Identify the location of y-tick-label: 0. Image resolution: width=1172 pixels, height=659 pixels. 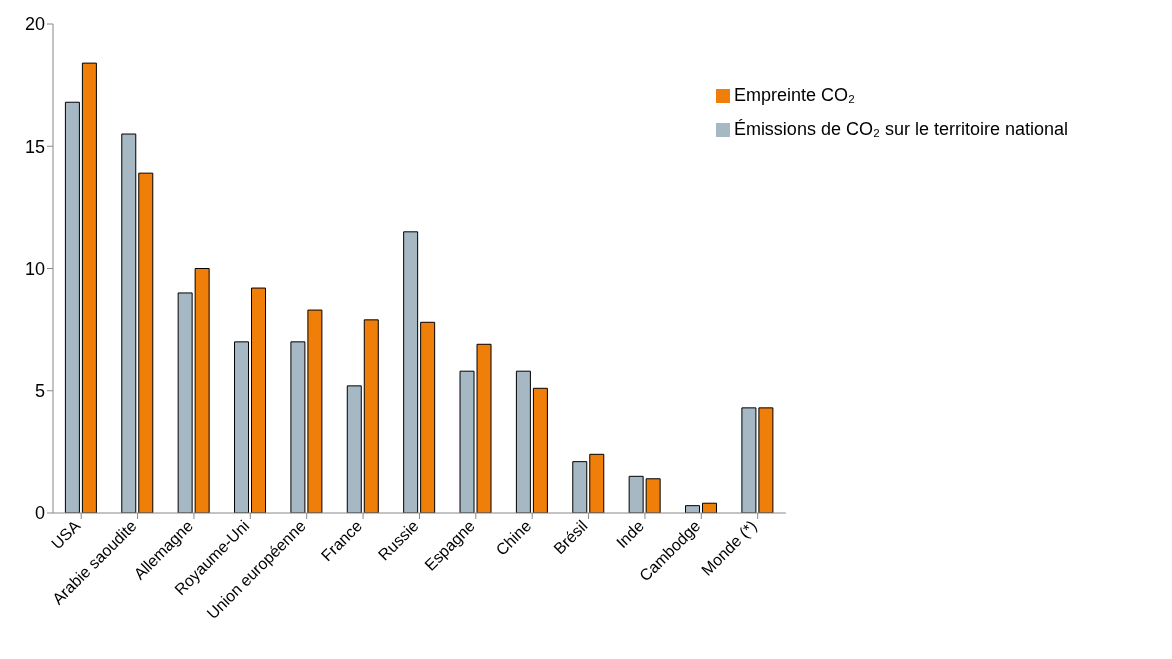
(39, 513).